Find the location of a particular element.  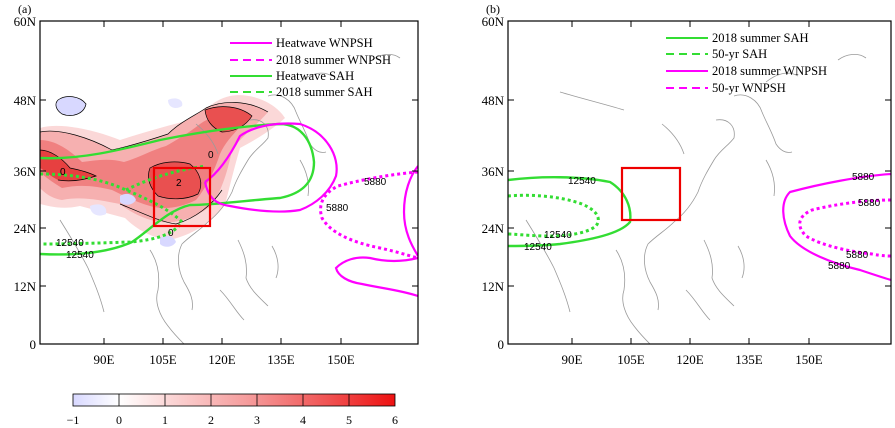

wnpsh-2018-contour is located at coordinates (368, 215).